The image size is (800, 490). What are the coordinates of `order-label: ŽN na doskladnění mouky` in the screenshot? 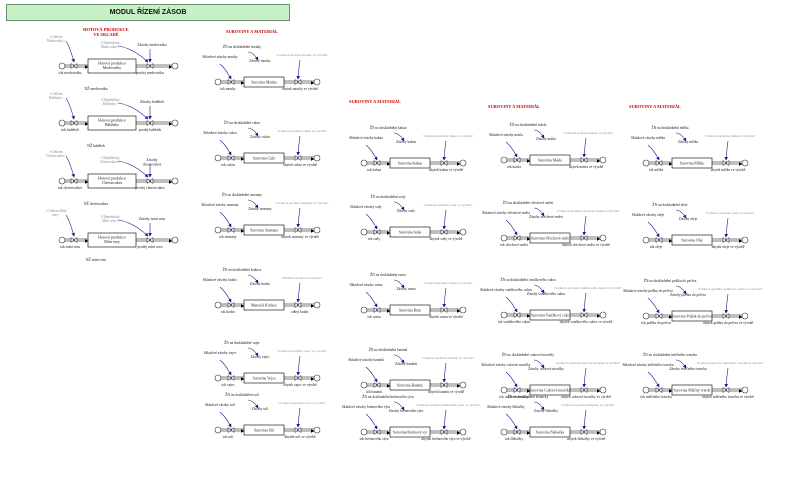 It's located at (242, 46).